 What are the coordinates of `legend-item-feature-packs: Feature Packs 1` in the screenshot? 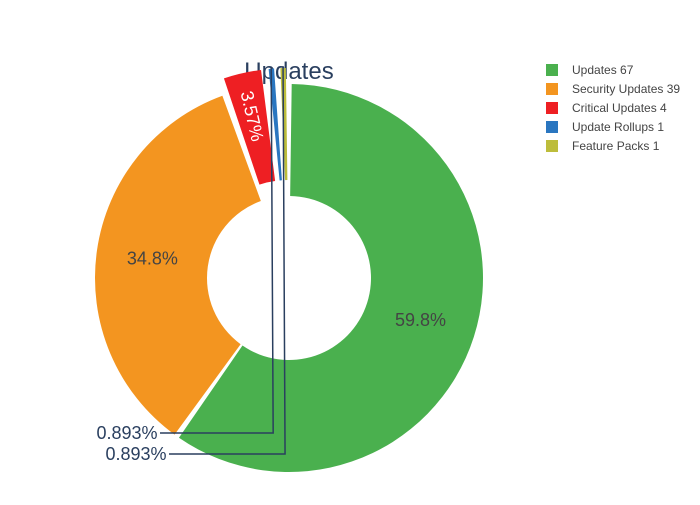 It's located at (616, 146).